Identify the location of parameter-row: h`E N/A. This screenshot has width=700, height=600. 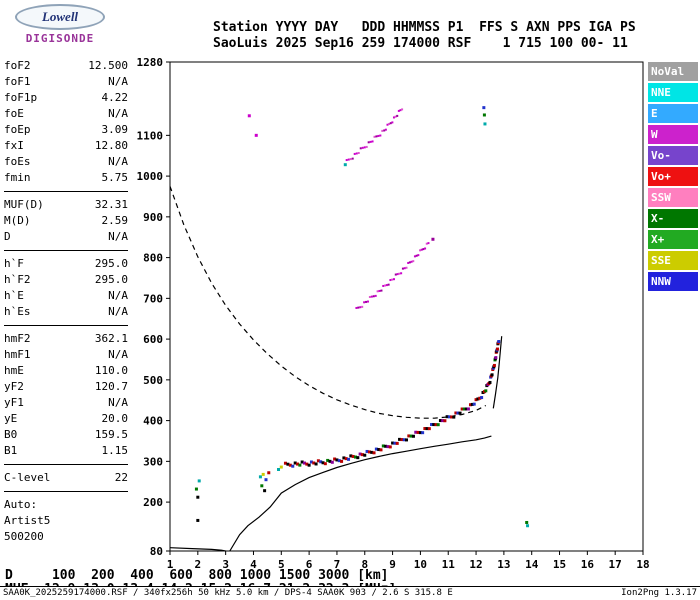
(66, 296).